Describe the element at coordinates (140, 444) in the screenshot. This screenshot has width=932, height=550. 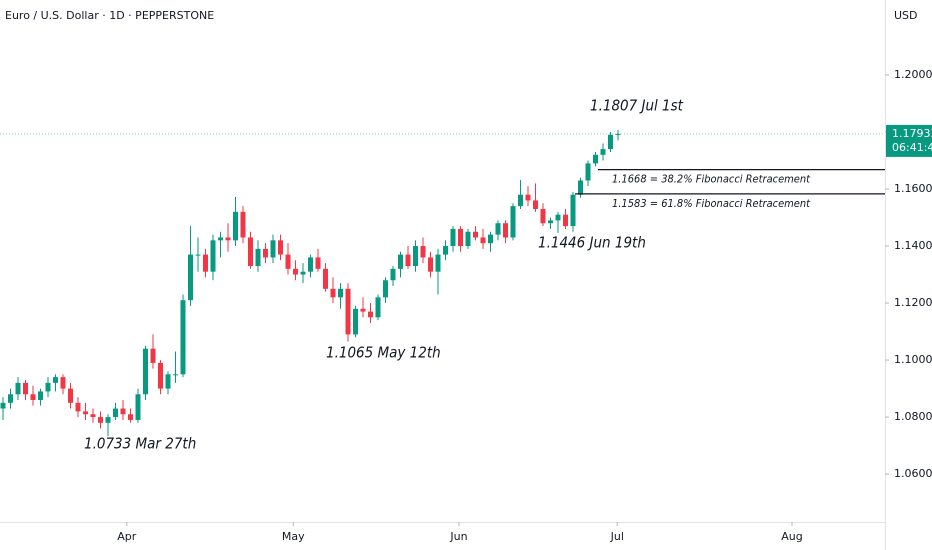
I see `annotation: 1.0733 Mar 27th` at that location.